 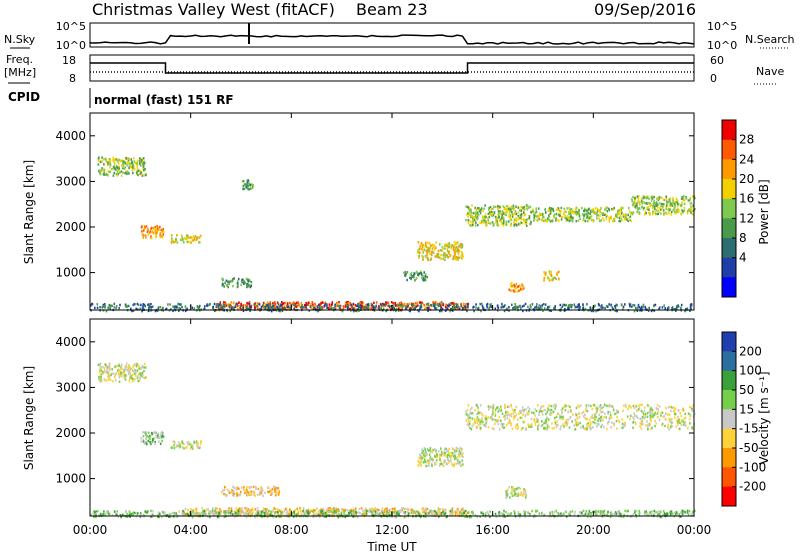 I want to click on freq-label-line2: [MHz], so click(x=20, y=72).